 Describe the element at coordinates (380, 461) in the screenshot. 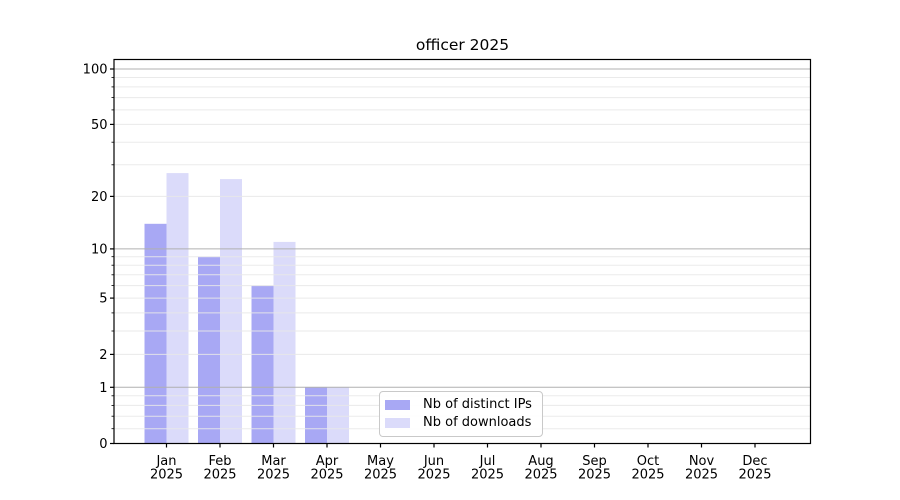

I see `x-tick-label-month: May` at that location.